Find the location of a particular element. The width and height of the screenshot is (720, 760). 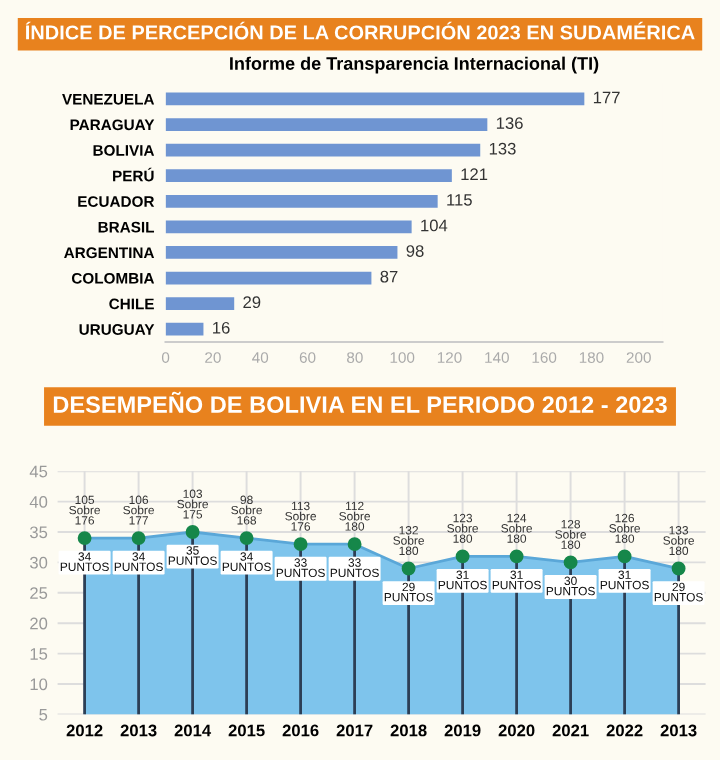

y-tick-label: 45 is located at coordinates (38, 471).